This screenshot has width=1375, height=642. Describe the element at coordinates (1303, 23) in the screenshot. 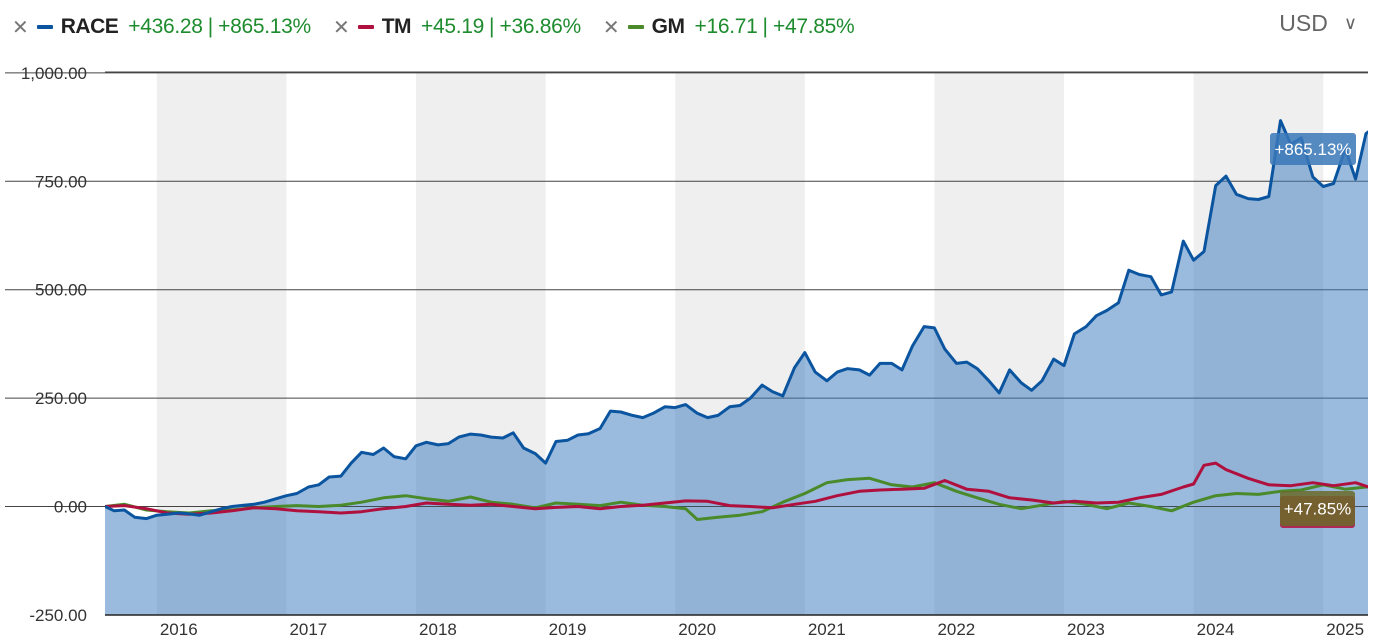

I see `currency-label: USD` at that location.